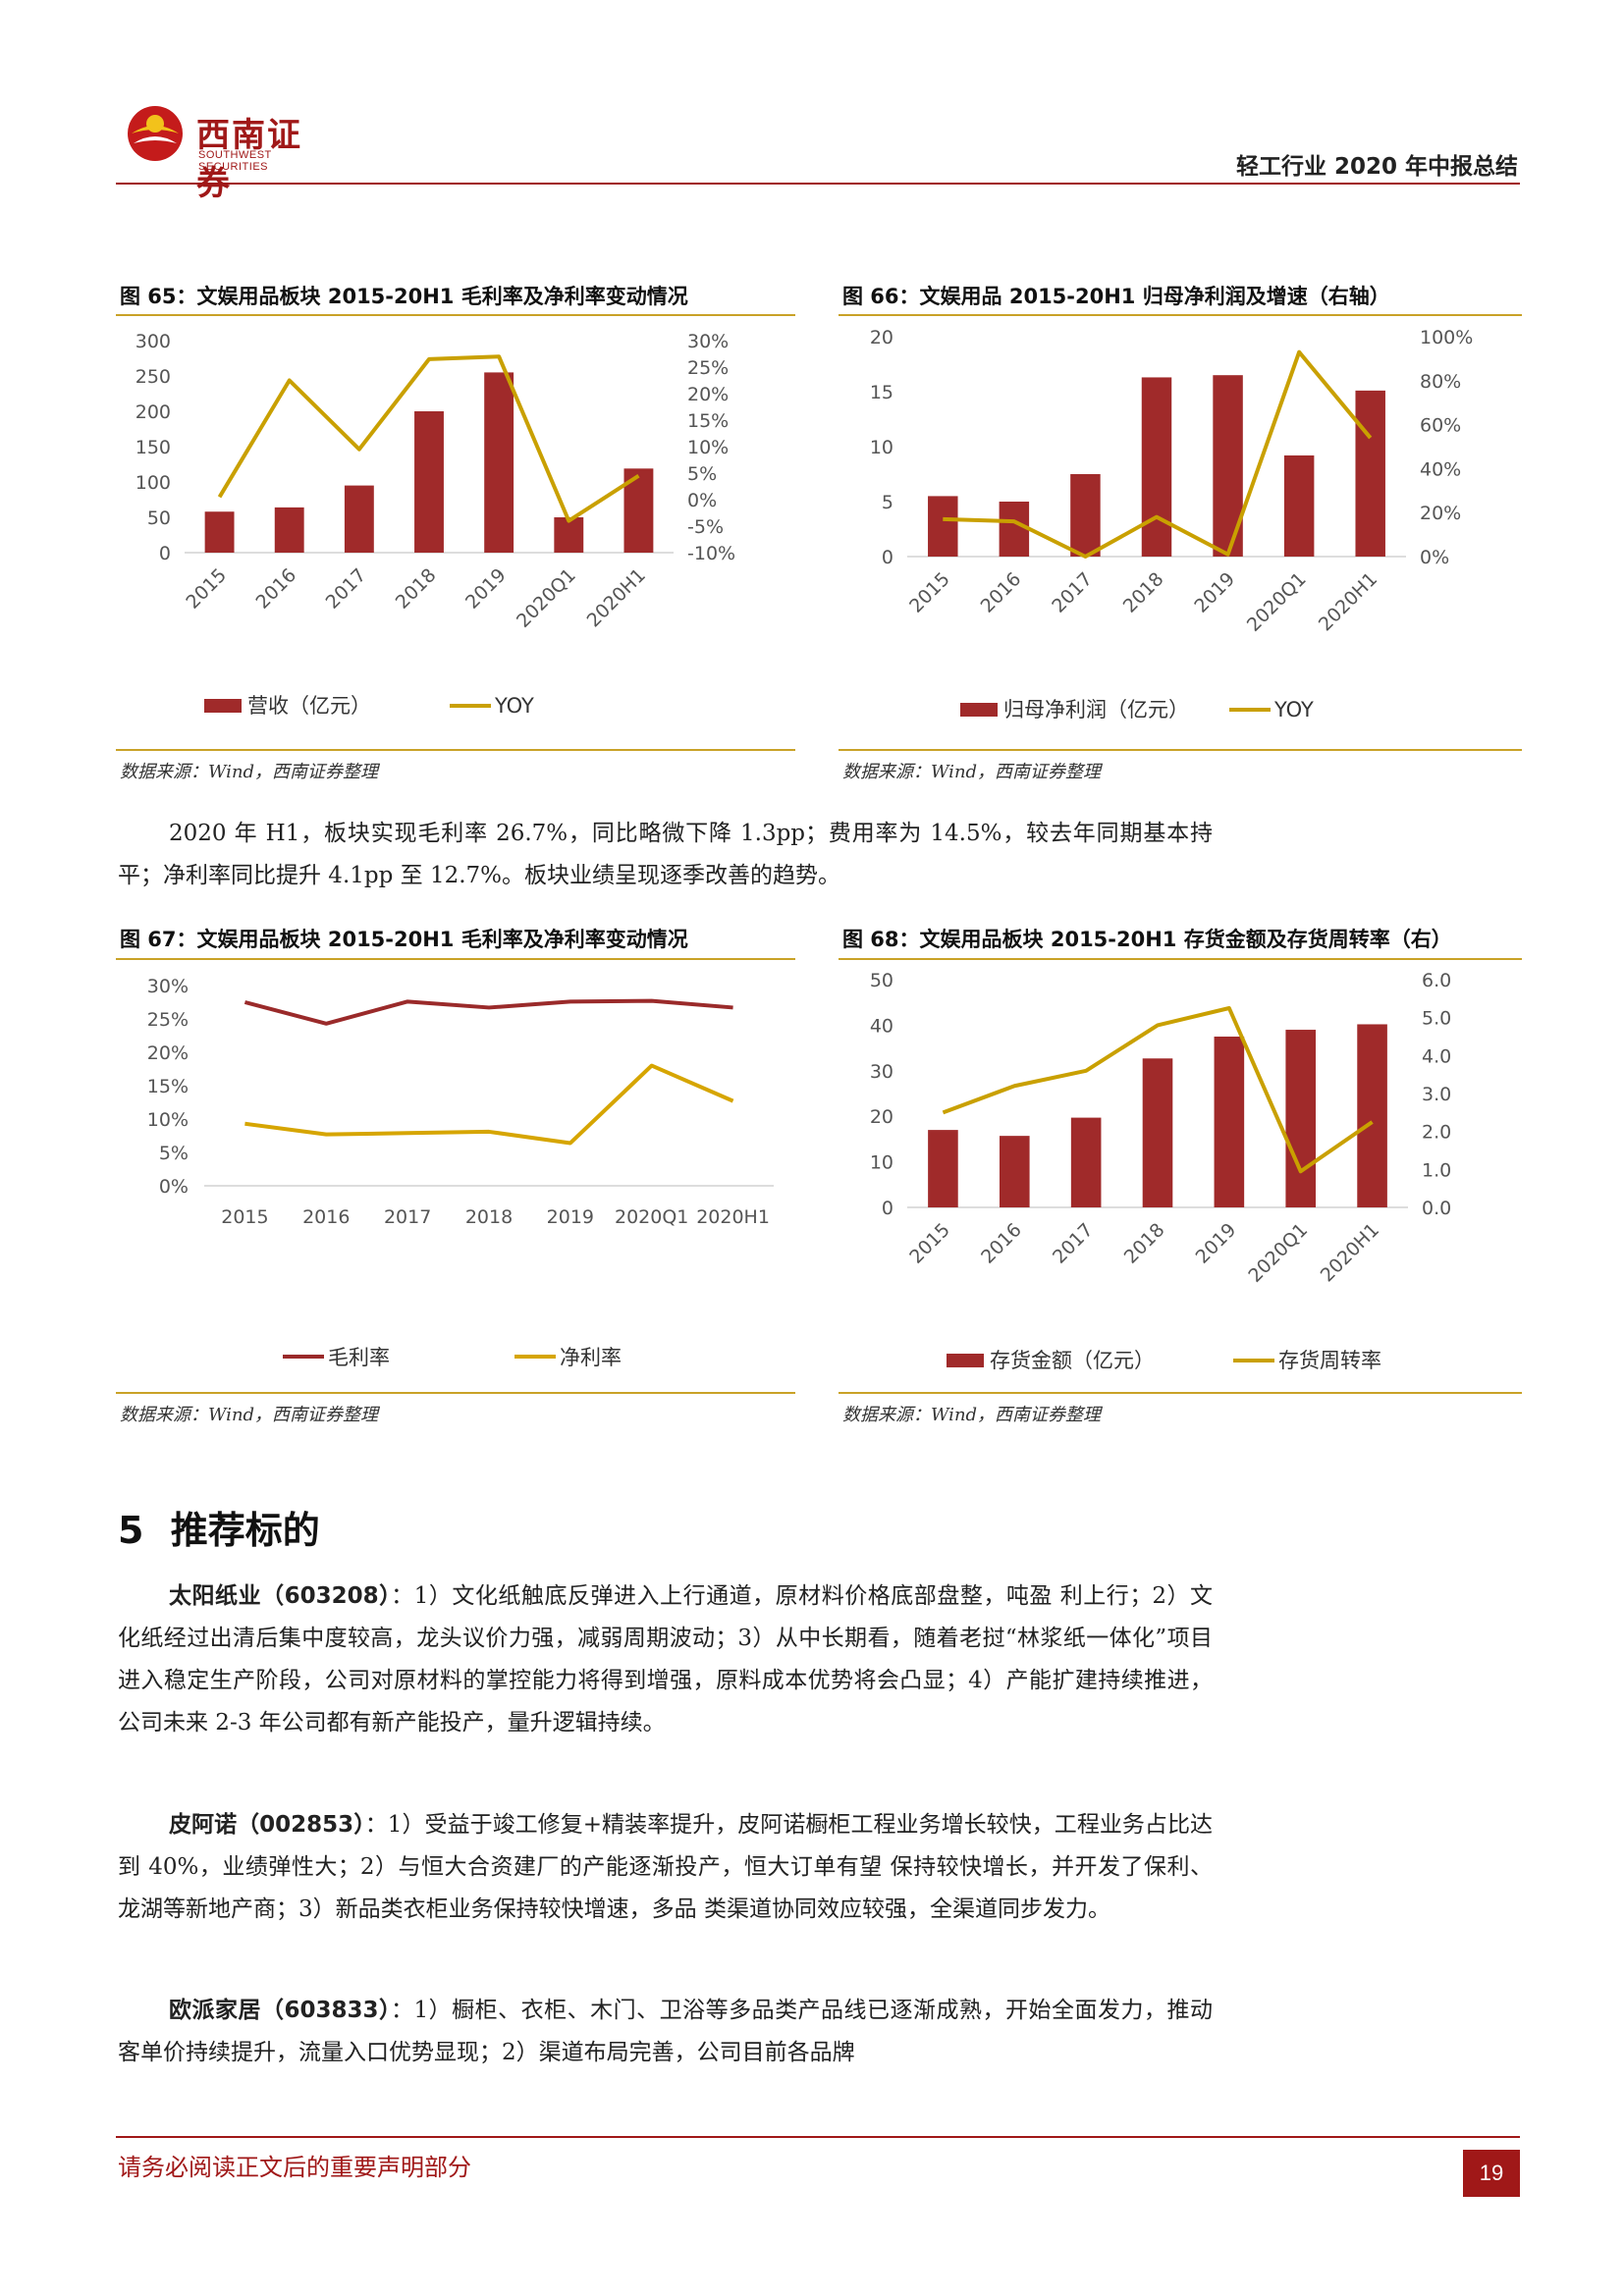 The width and height of the screenshot is (1624, 2296). I want to click on page-number: 19, so click(1491, 2173).